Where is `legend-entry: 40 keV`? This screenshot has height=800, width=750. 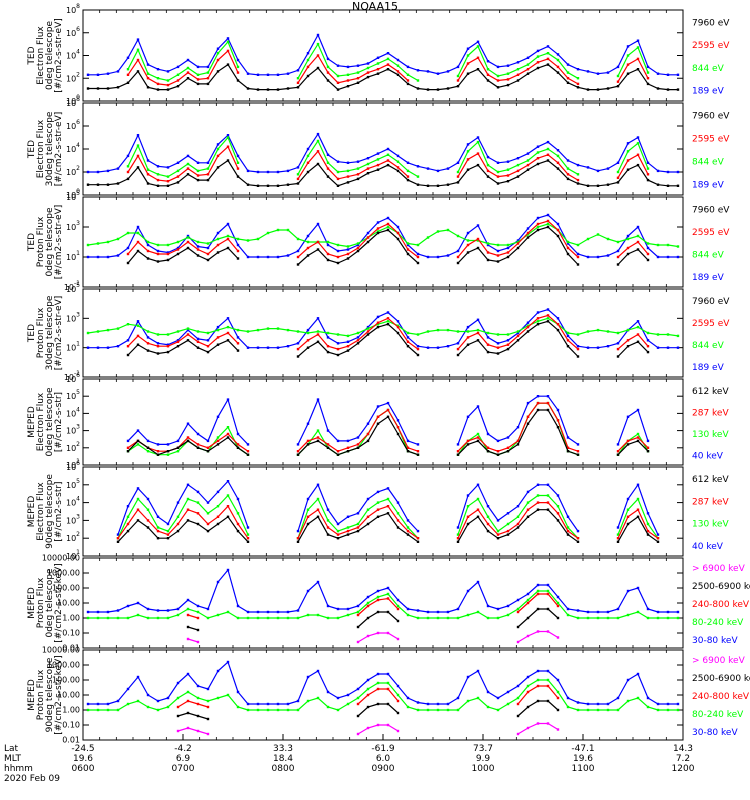
legend-entry: 40 keV is located at coordinates (708, 456).